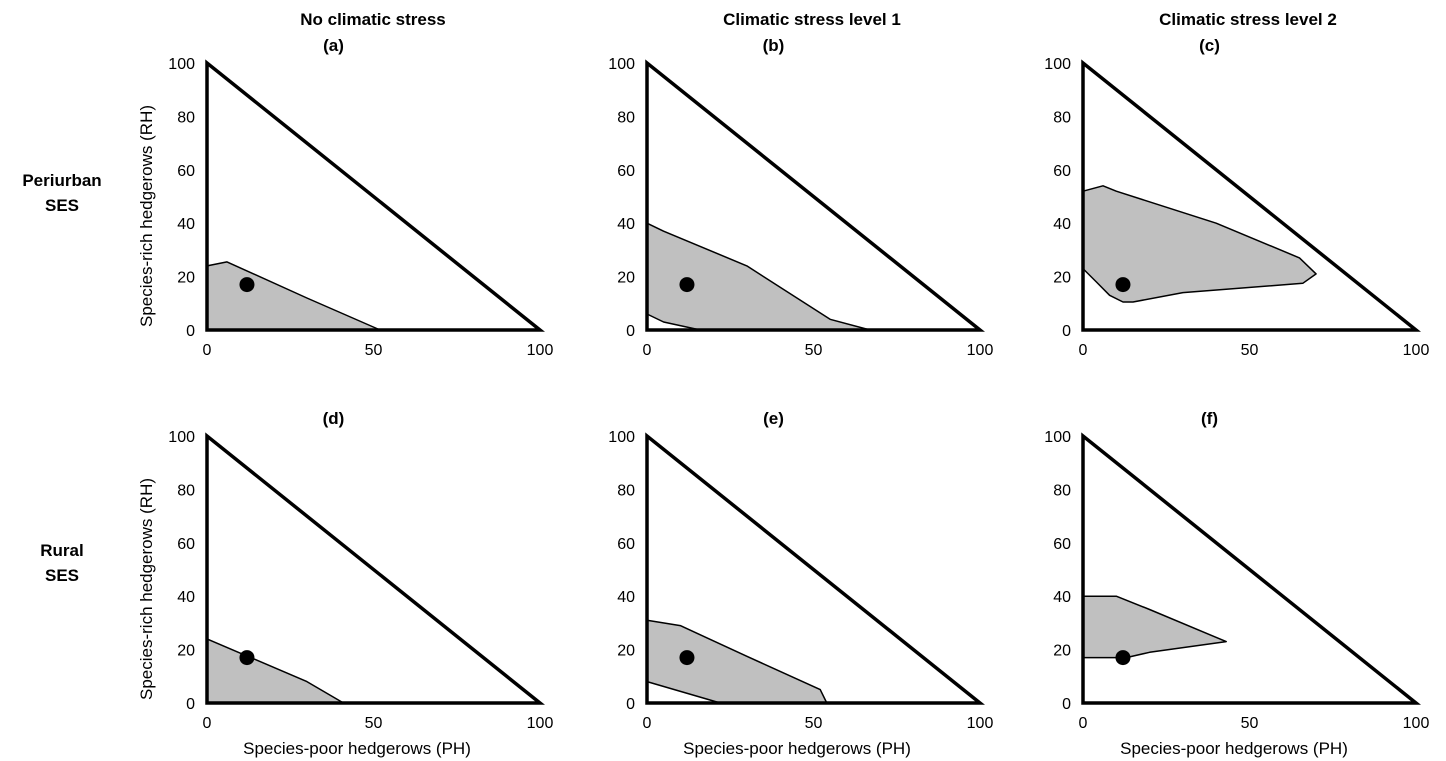 This screenshot has width=1446, height=761. What do you see at coordinates (181, 437) in the screenshot?
I see `y-tick-label-d-100: 100` at bounding box center [181, 437].